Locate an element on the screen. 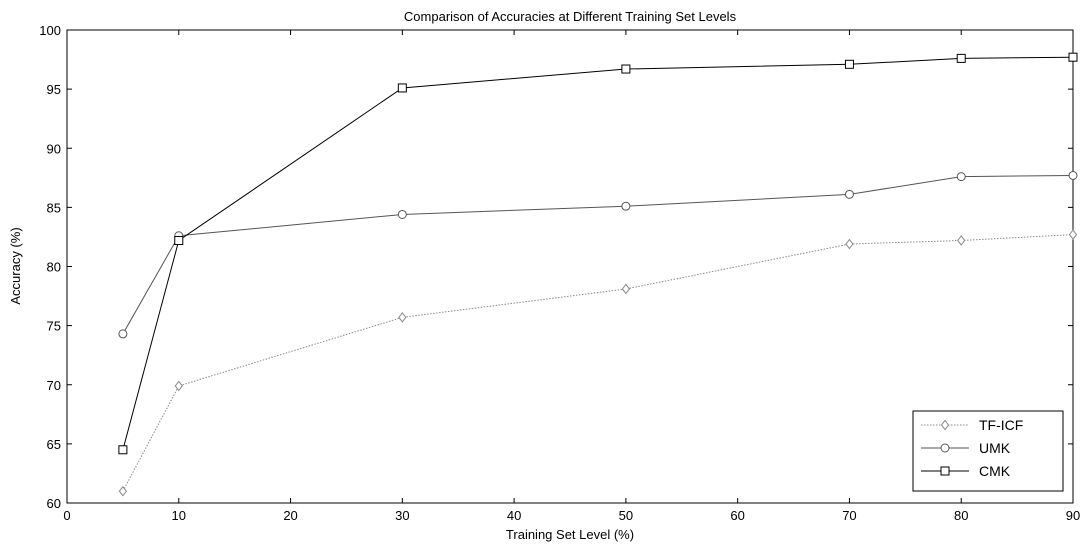 Image resolution: width=1081 pixels, height=544 pixels. x-tick-label: 80 is located at coordinates (961, 515).